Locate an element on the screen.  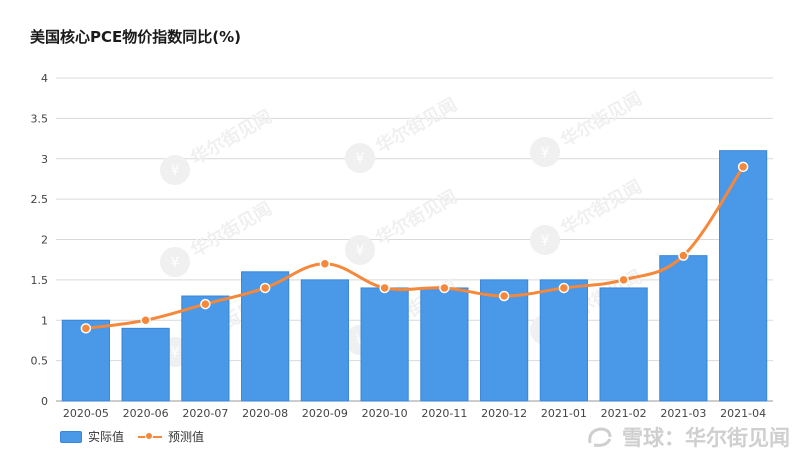
x-tick-label: 2020-11 is located at coordinates (444, 413).